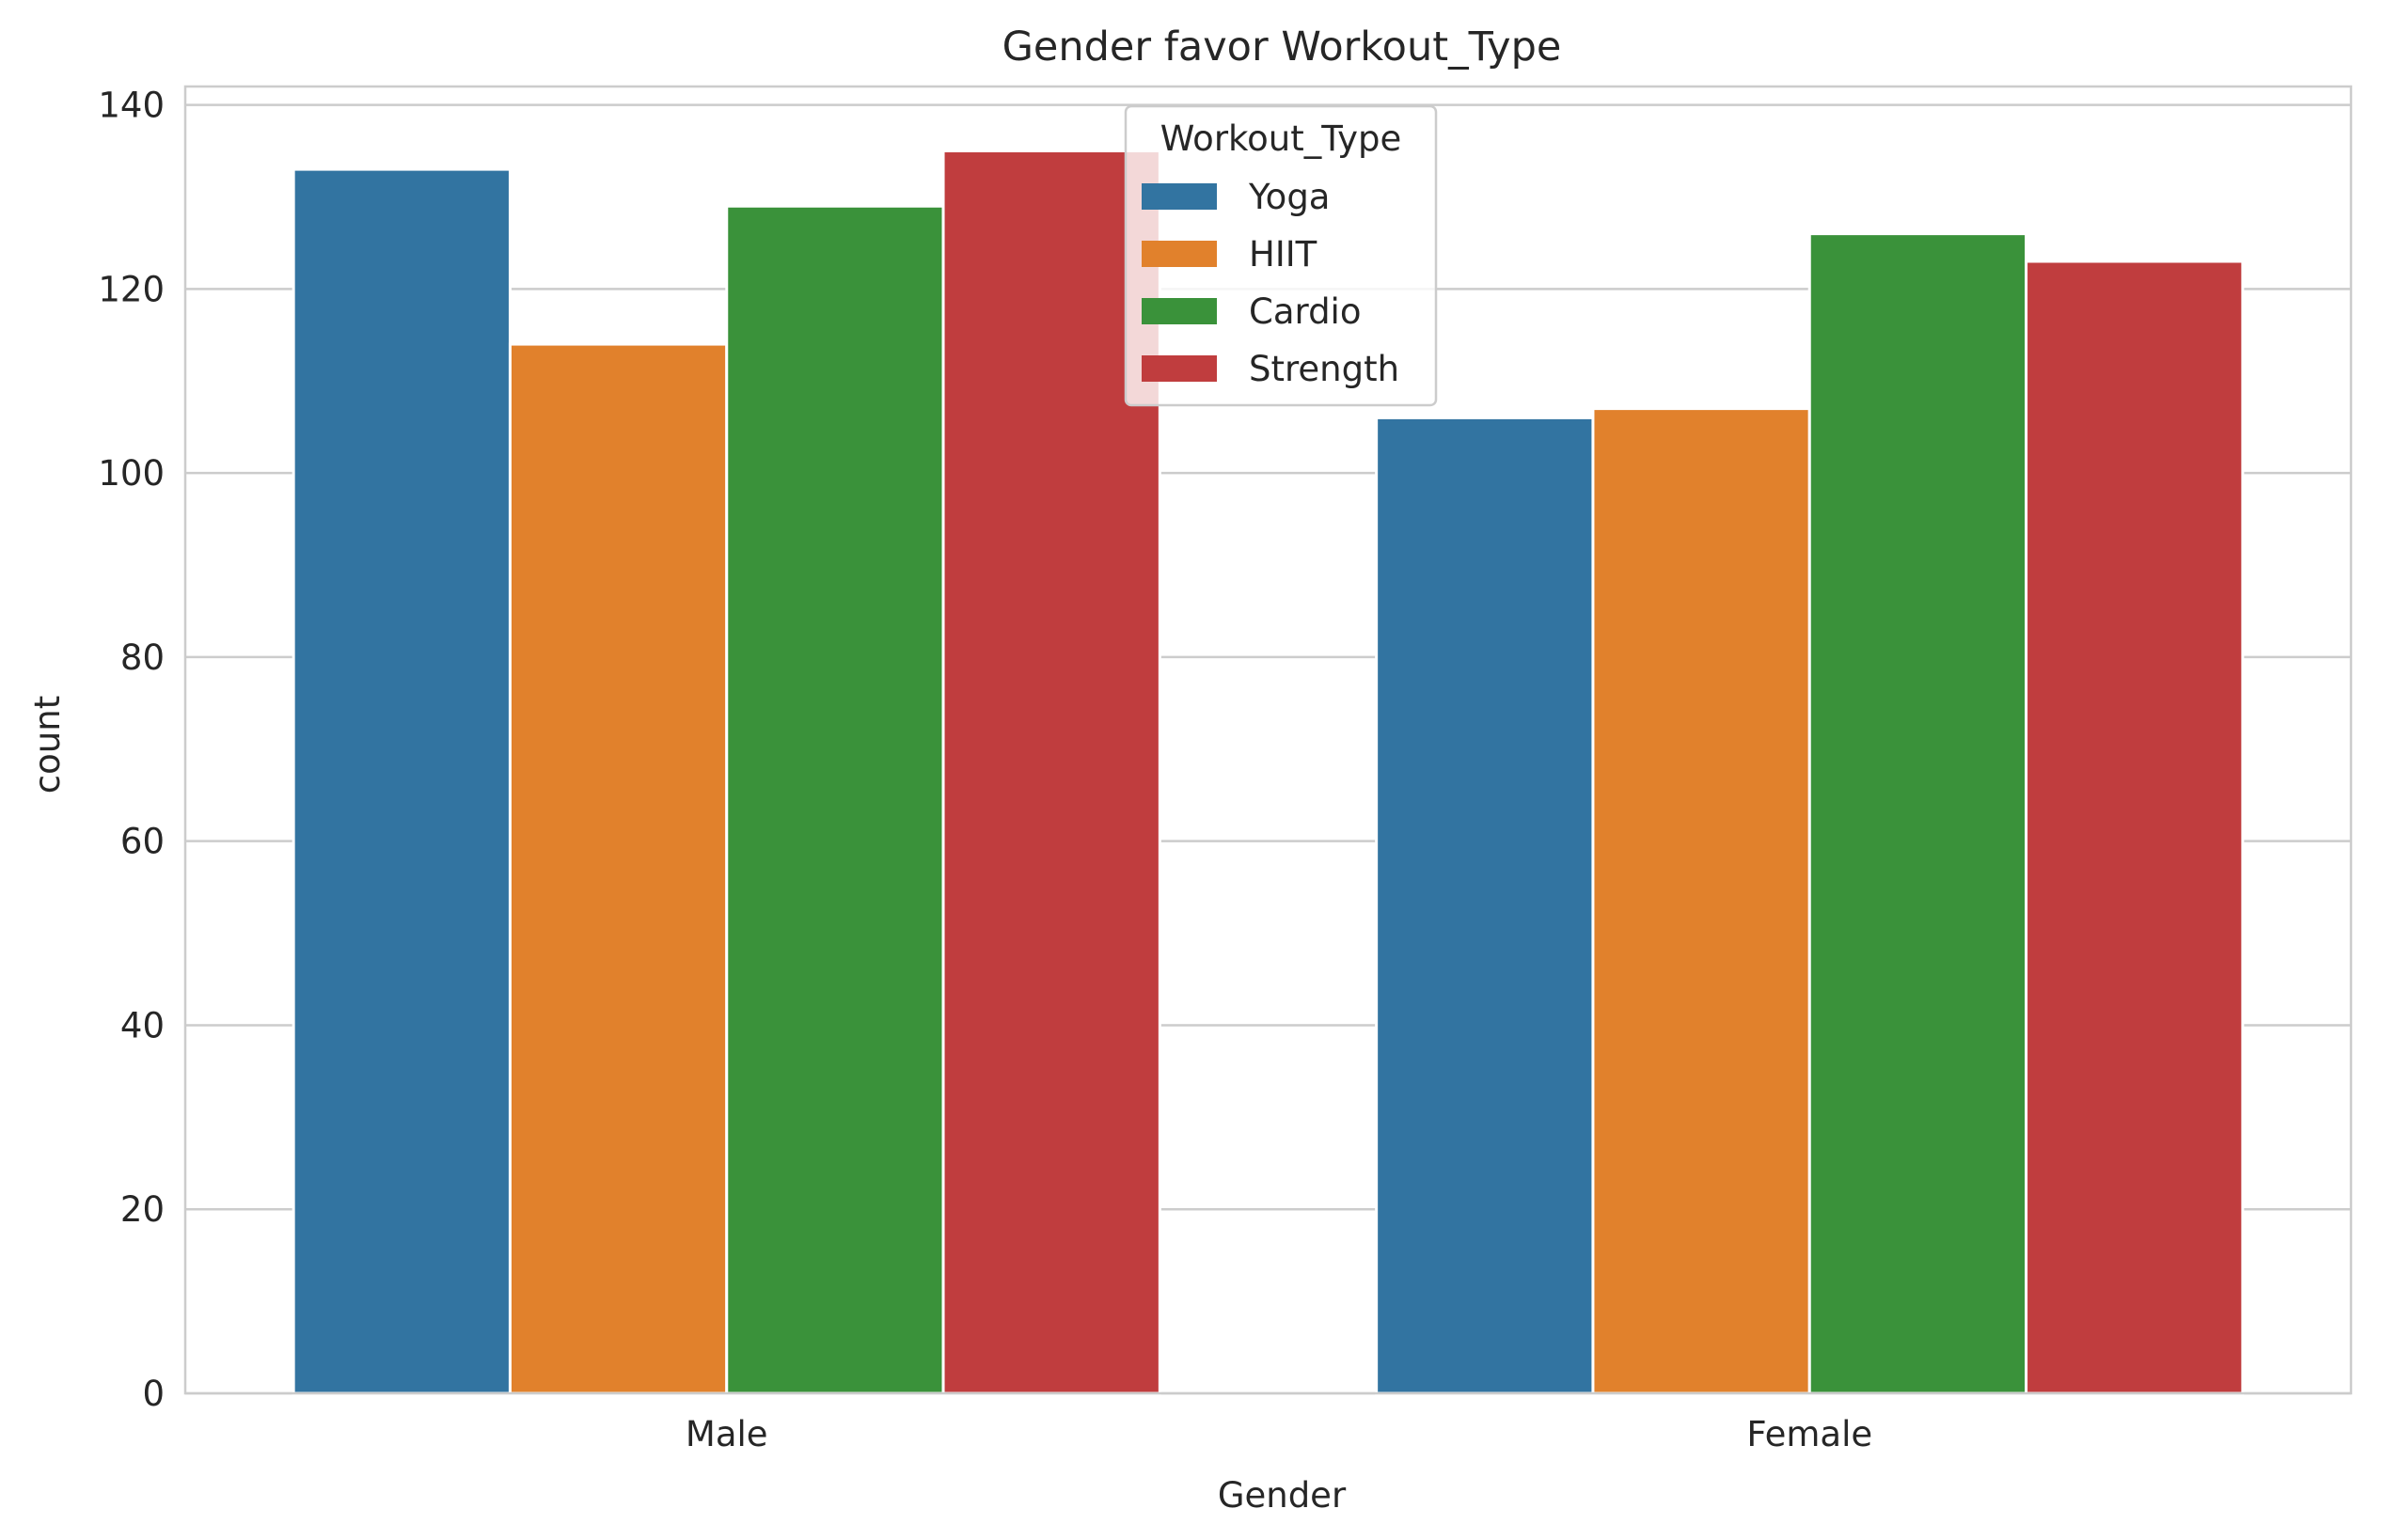 This screenshot has height=1540, width=2398. What do you see at coordinates (143, 1025) in the screenshot?
I see `y-tick-label: 40` at bounding box center [143, 1025].